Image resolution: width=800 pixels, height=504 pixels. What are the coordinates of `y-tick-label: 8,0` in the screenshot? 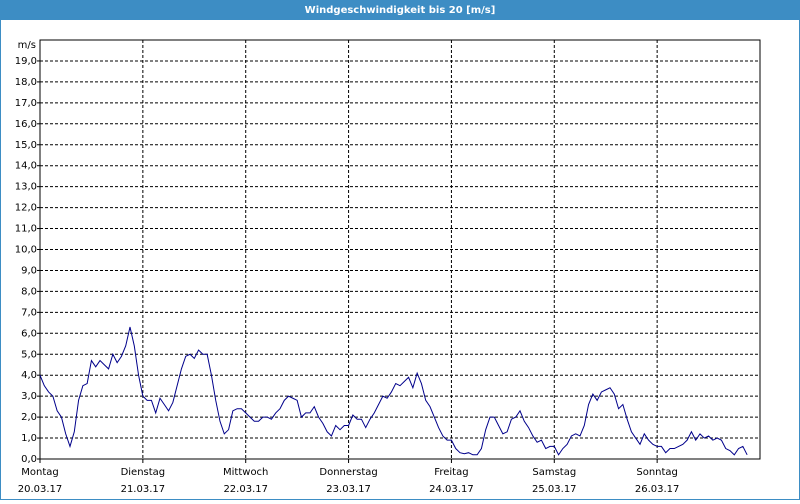 It's located at (29, 291).